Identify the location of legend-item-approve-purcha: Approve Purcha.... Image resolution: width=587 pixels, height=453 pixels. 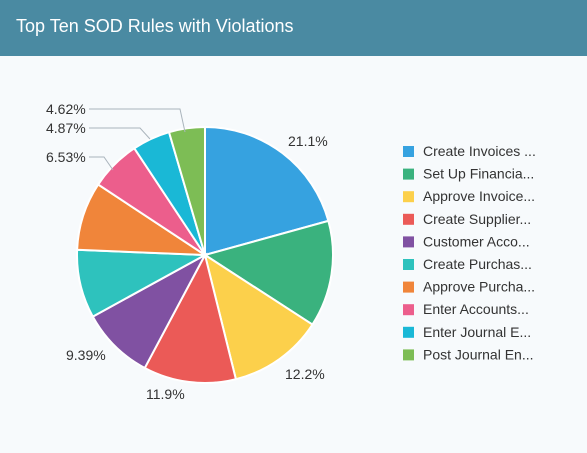
(469, 287).